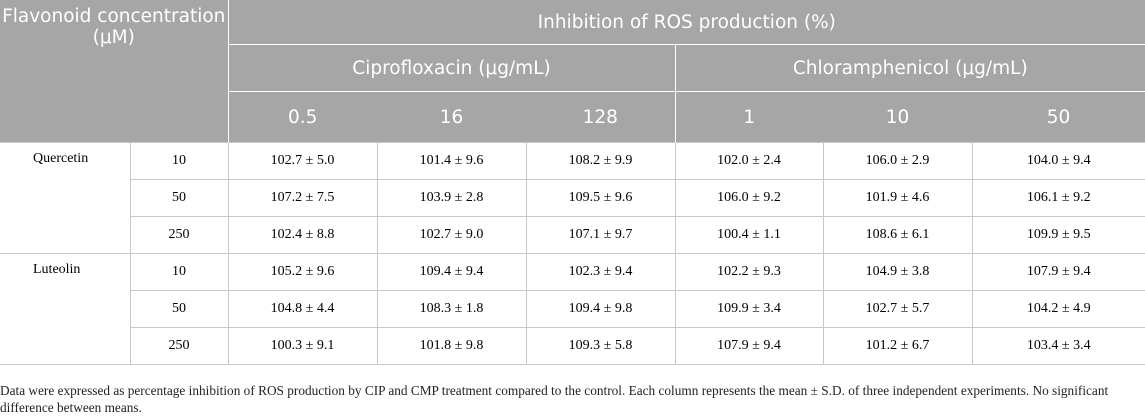 This screenshot has height=419, width=1145. What do you see at coordinates (749, 309) in the screenshot?
I see `value-cell: 109.9 ± 3.4` at bounding box center [749, 309].